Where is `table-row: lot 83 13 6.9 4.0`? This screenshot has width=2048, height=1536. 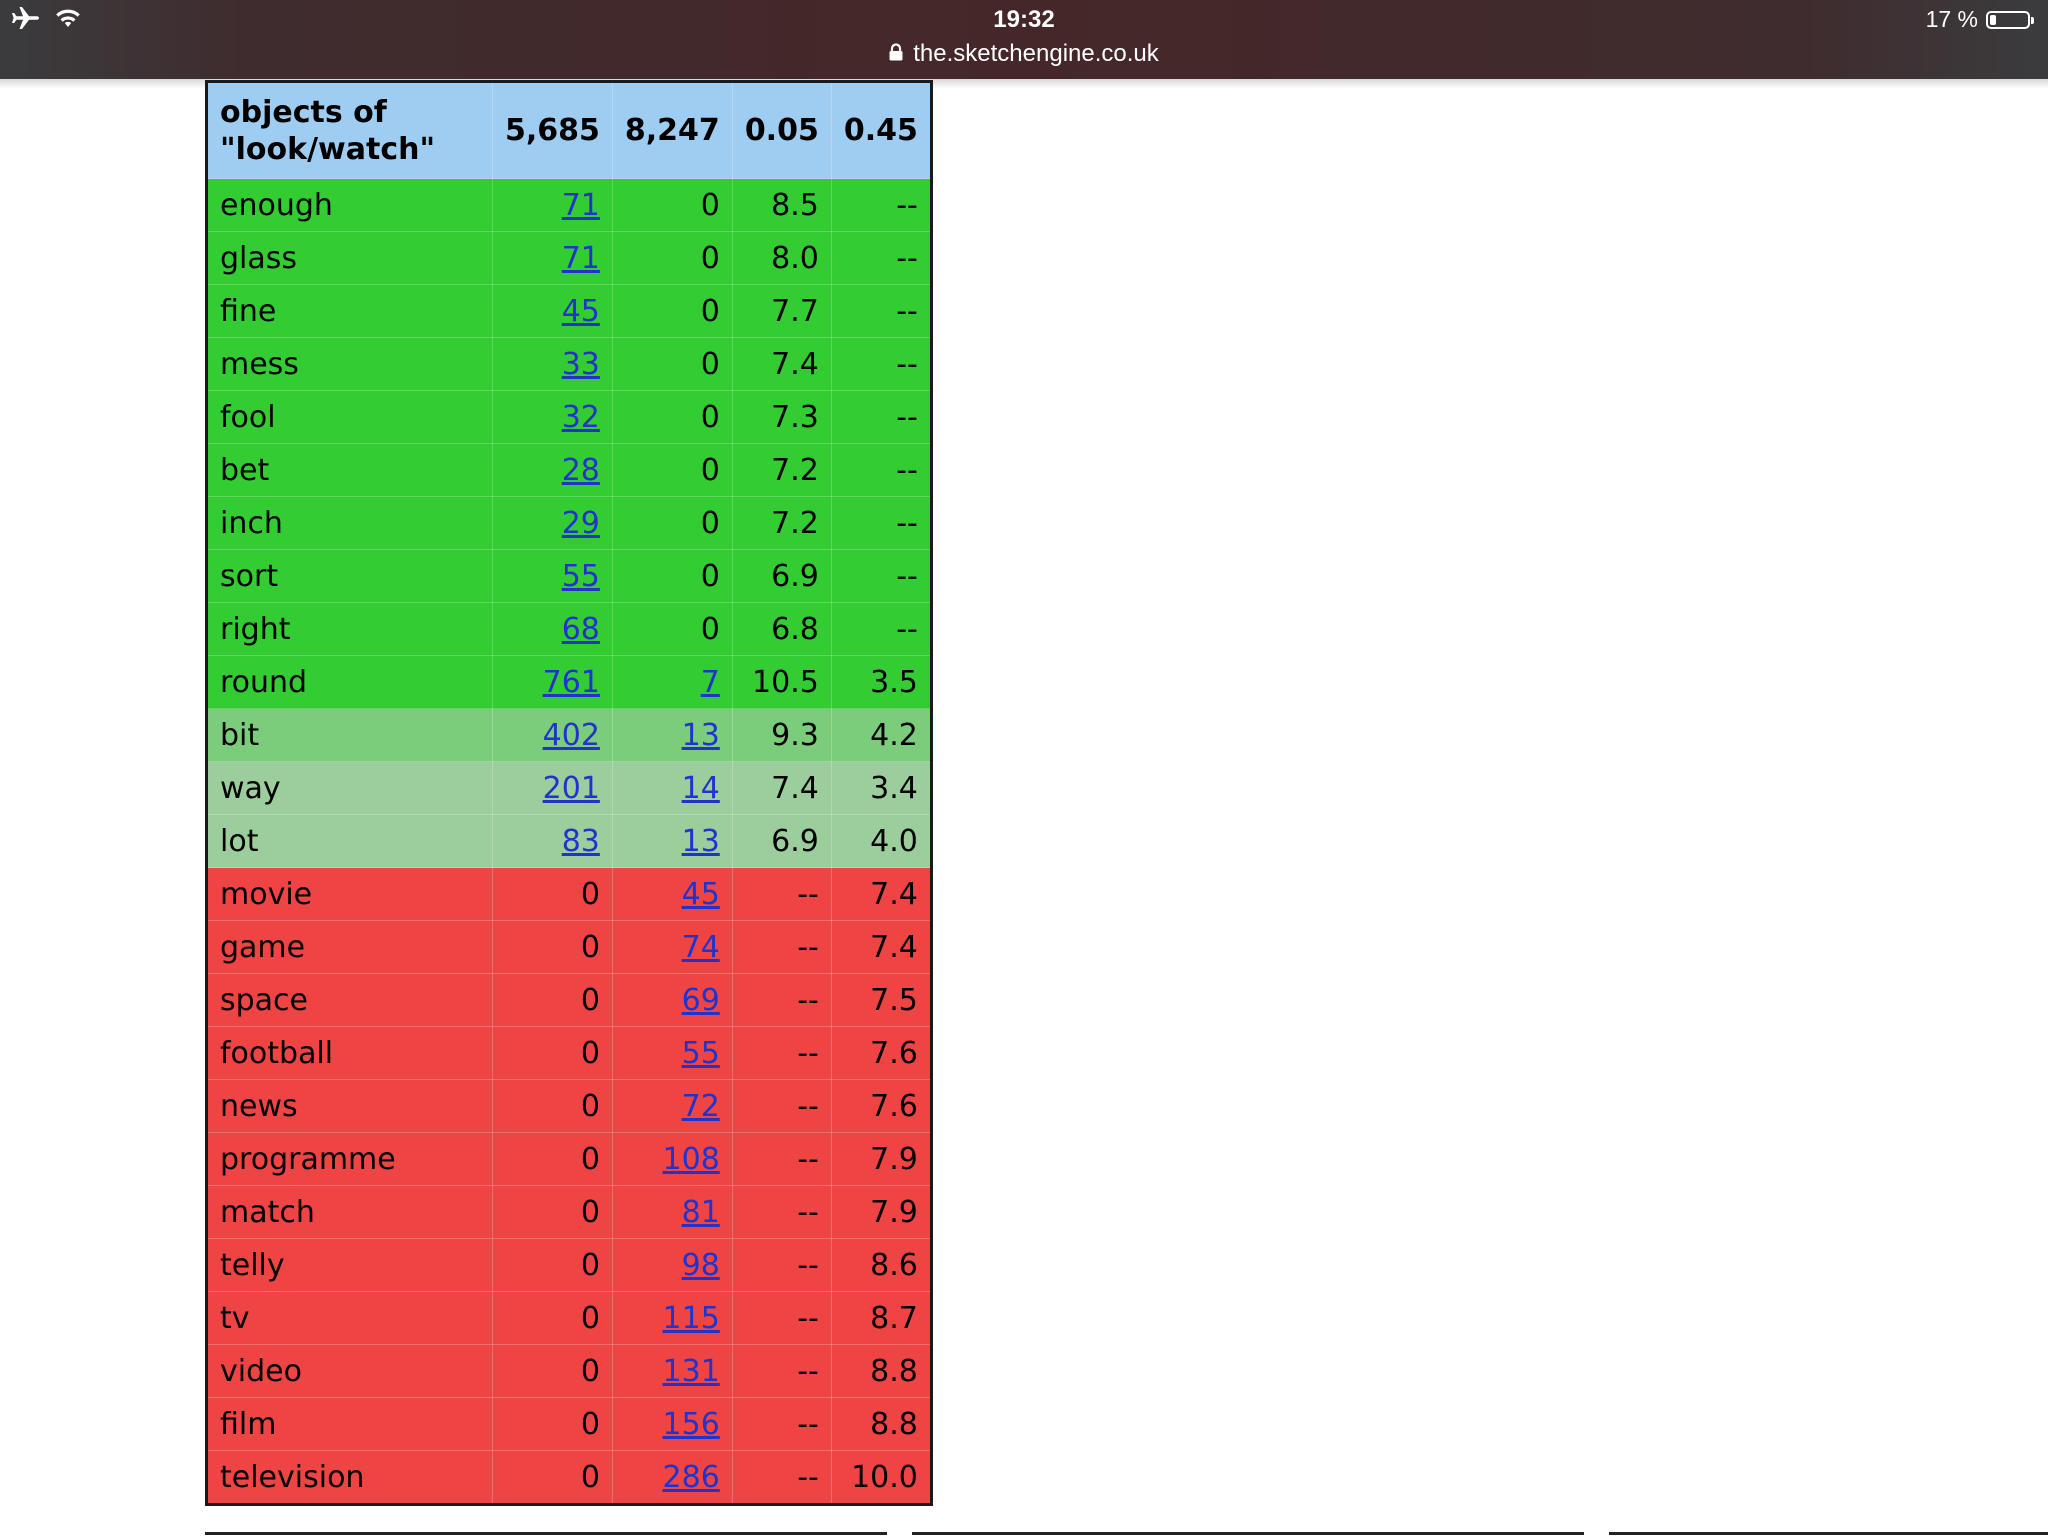
table-row: lot 83 13 6.9 4.0 is located at coordinates (569, 841).